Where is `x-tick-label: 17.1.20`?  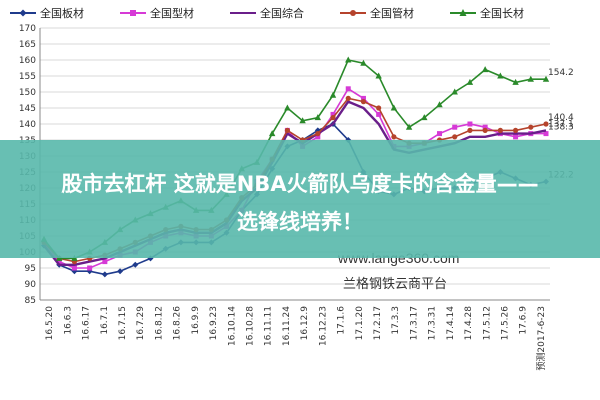 x-tick-label: 17.1.20 is located at coordinates (360, 323).